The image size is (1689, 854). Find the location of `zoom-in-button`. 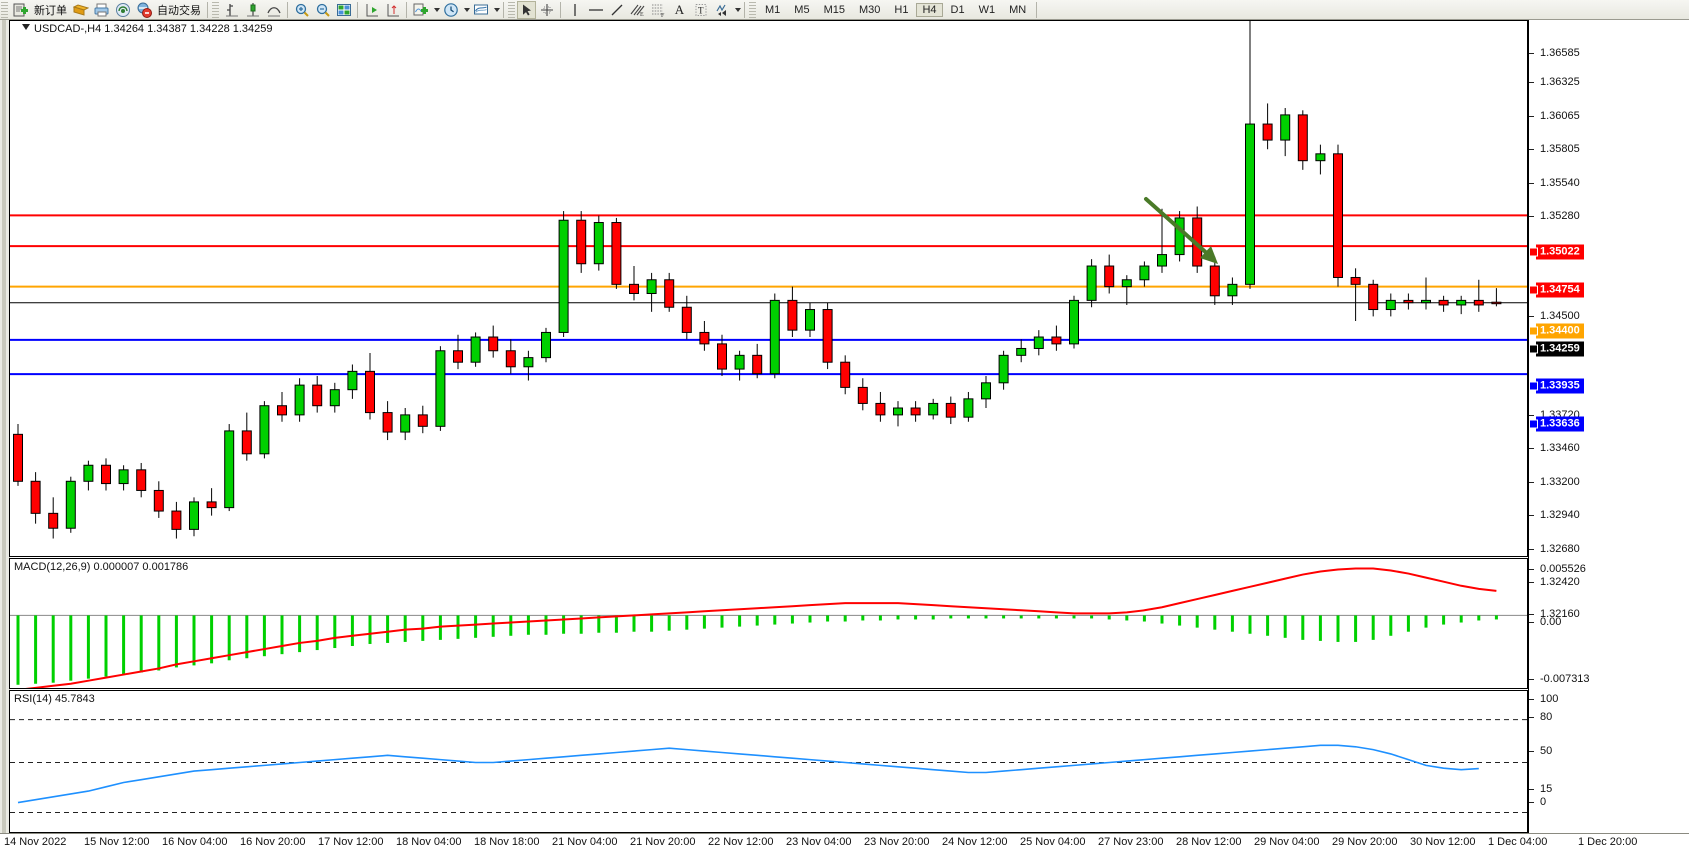

zoom-in-button is located at coordinates (301, 10).